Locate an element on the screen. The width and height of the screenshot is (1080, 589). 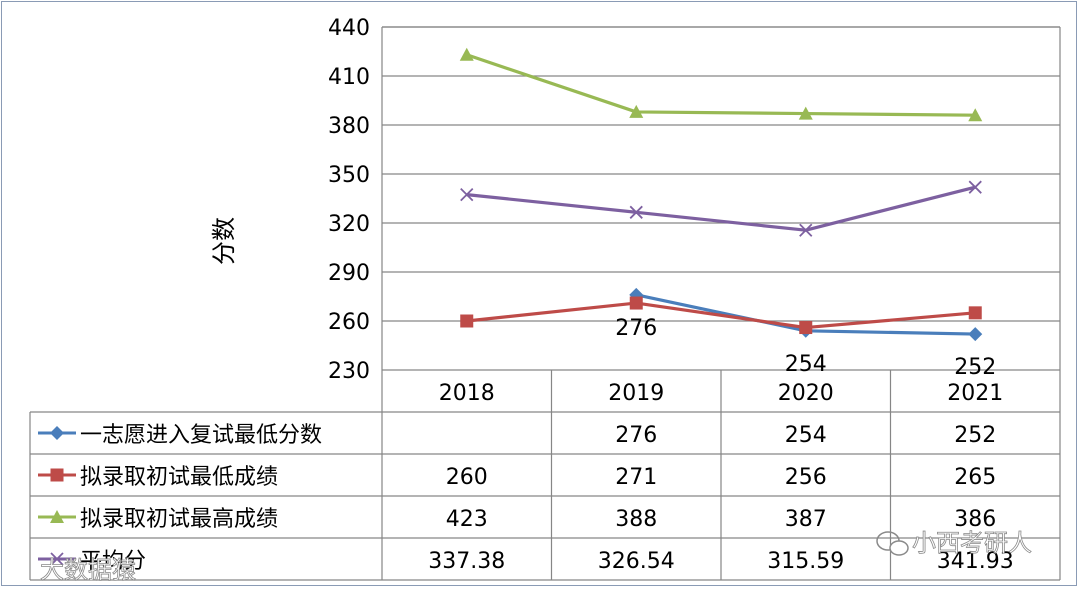
table-cell: 315.59 is located at coordinates (805, 561).